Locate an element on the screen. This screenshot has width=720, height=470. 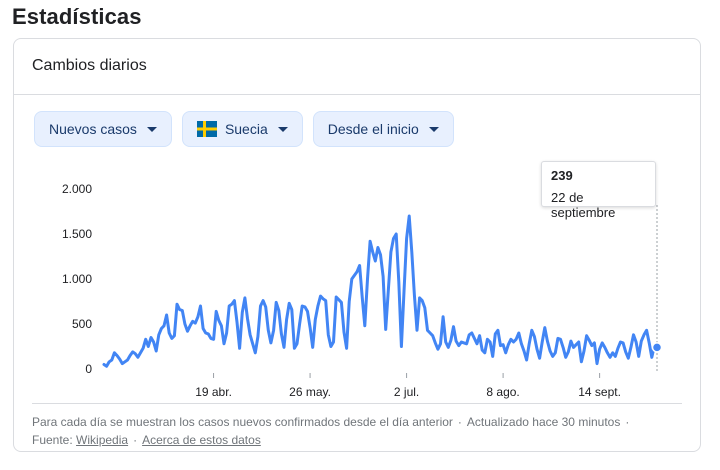
tooltip-date: 22 de septiembre is located at coordinates (583, 205).